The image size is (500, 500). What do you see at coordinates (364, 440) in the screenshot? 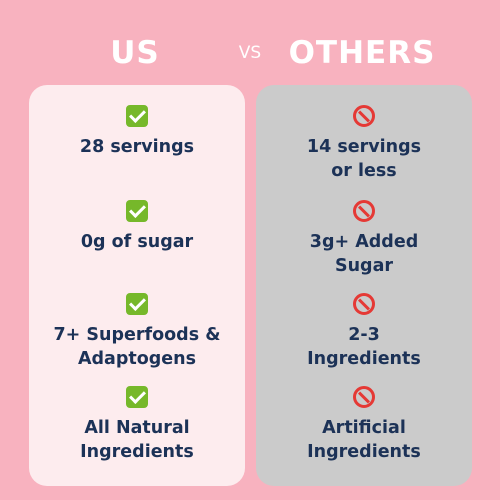
I see `others-item-label: Artificial Ingredients` at bounding box center [364, 440].